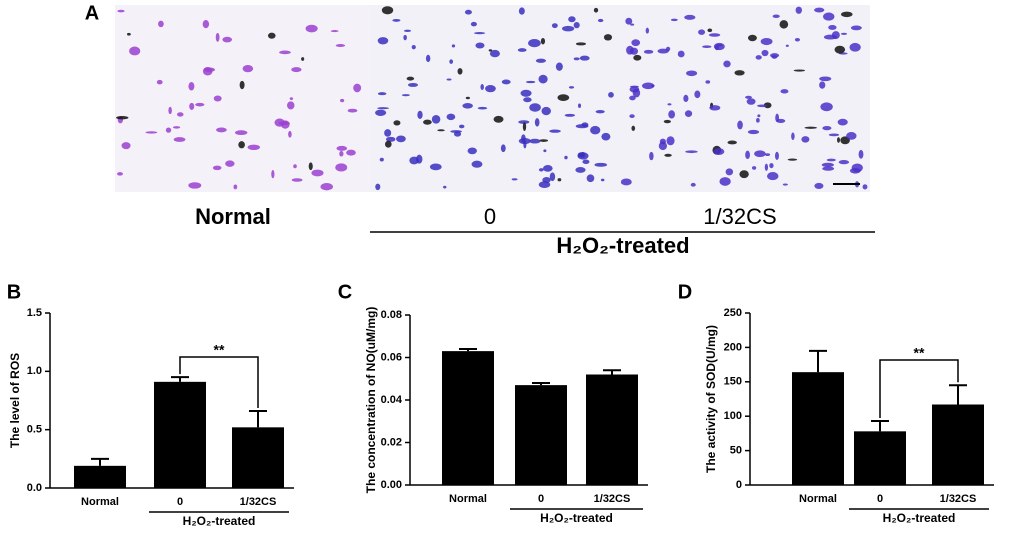 This screenshot has height=539, width=1020. What do you see at coordinates (14, 292) in the screenshot?
I see `panel-label: B` at bounding box center [14, 292].